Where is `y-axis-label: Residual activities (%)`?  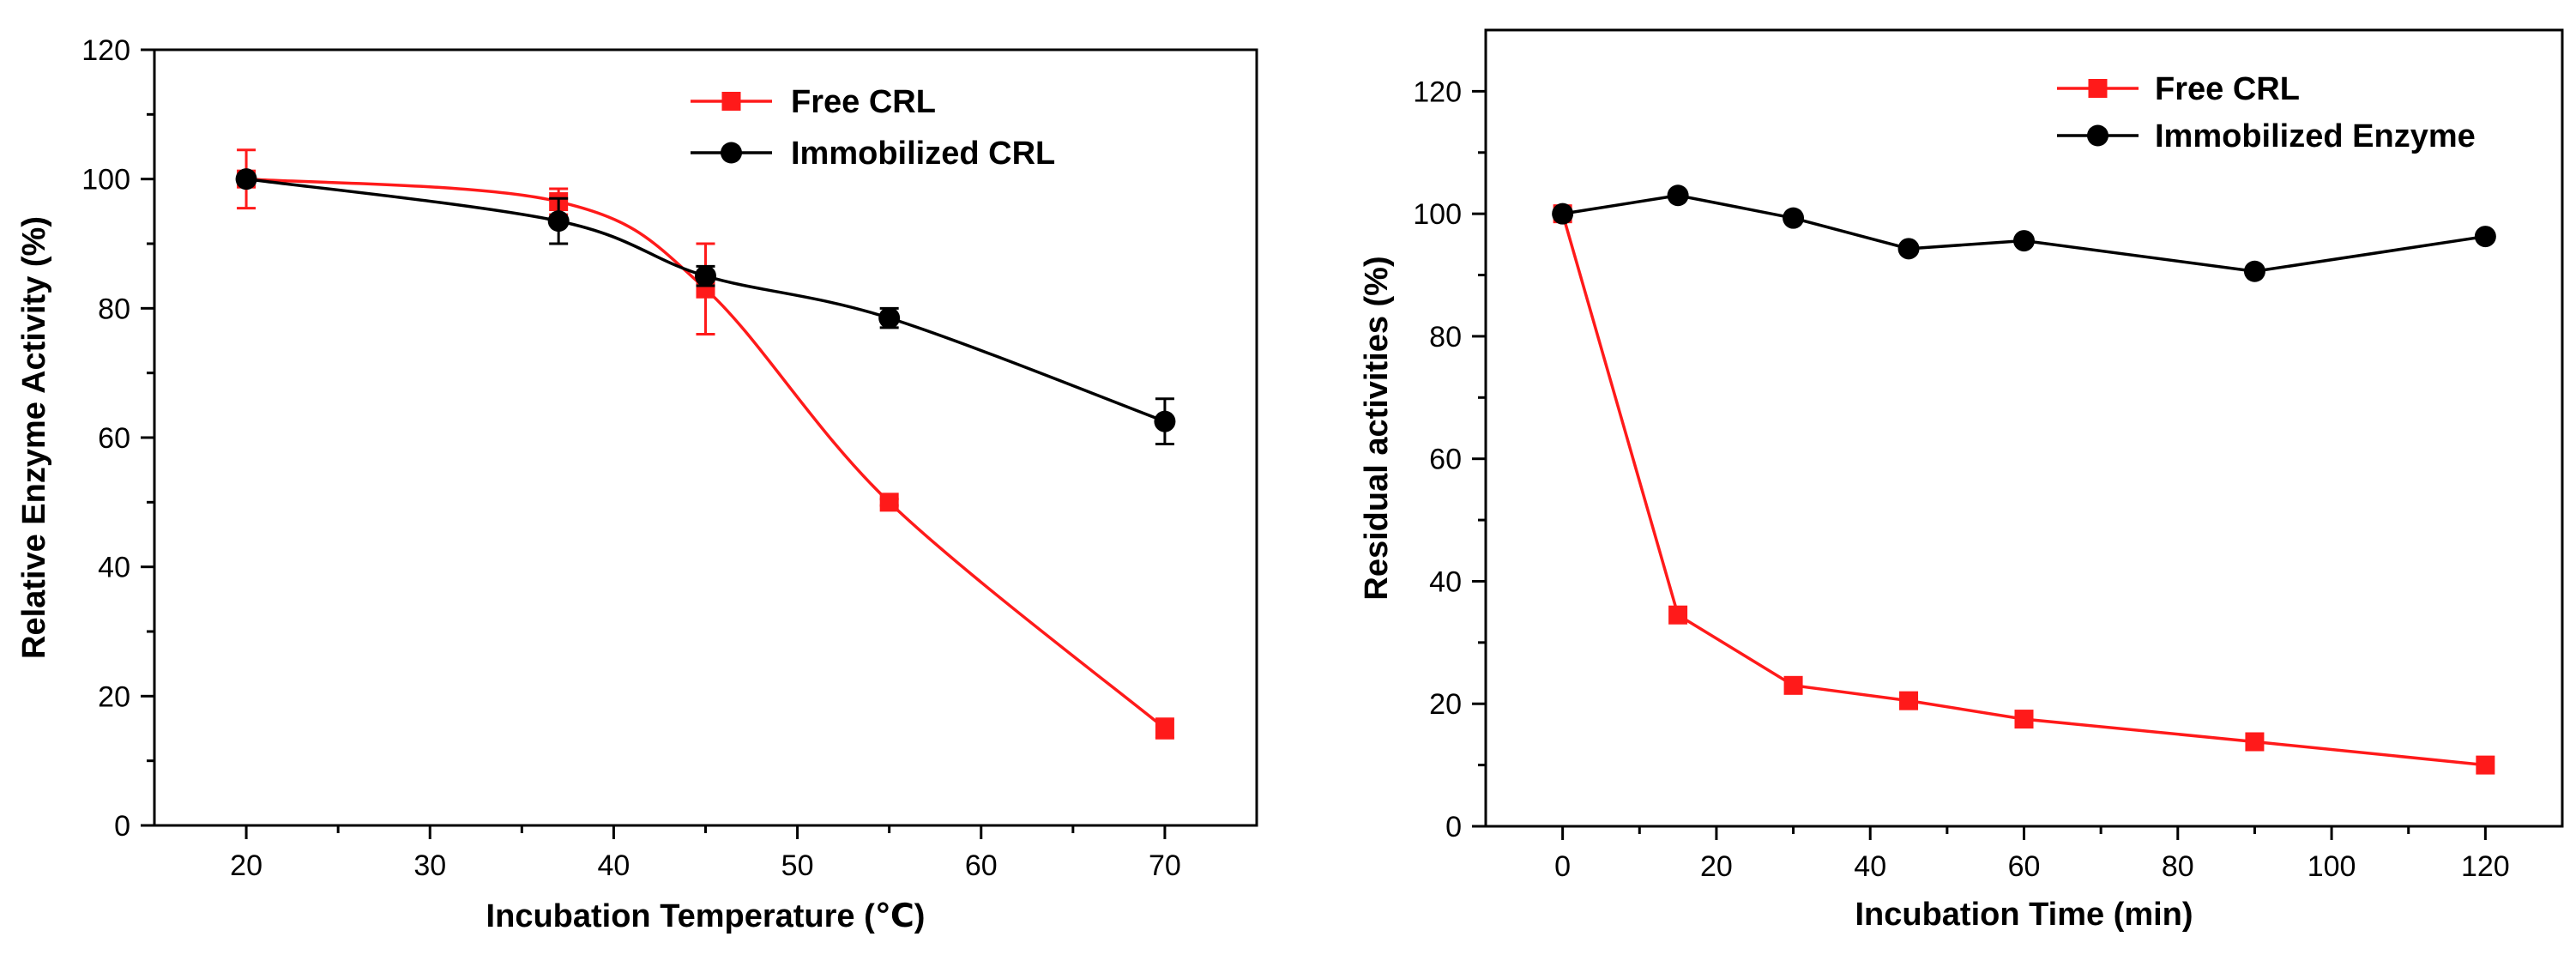 y-axis-label: Residual activities (%) is located at coordinates (1377, 428).